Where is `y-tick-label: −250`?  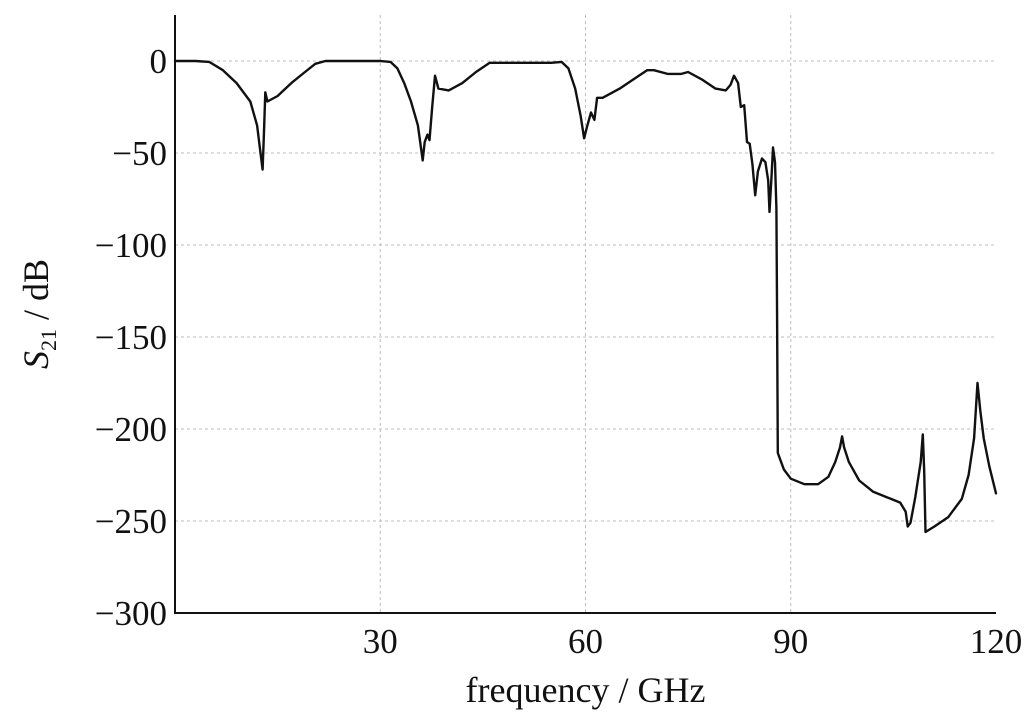
y-tick-label: −250 is located at coordinates (131, 521).